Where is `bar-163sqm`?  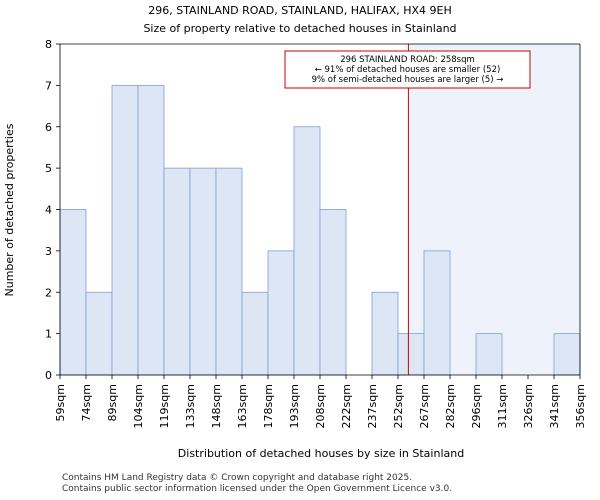
bar-163sqm is located at coordinates (255, 333).